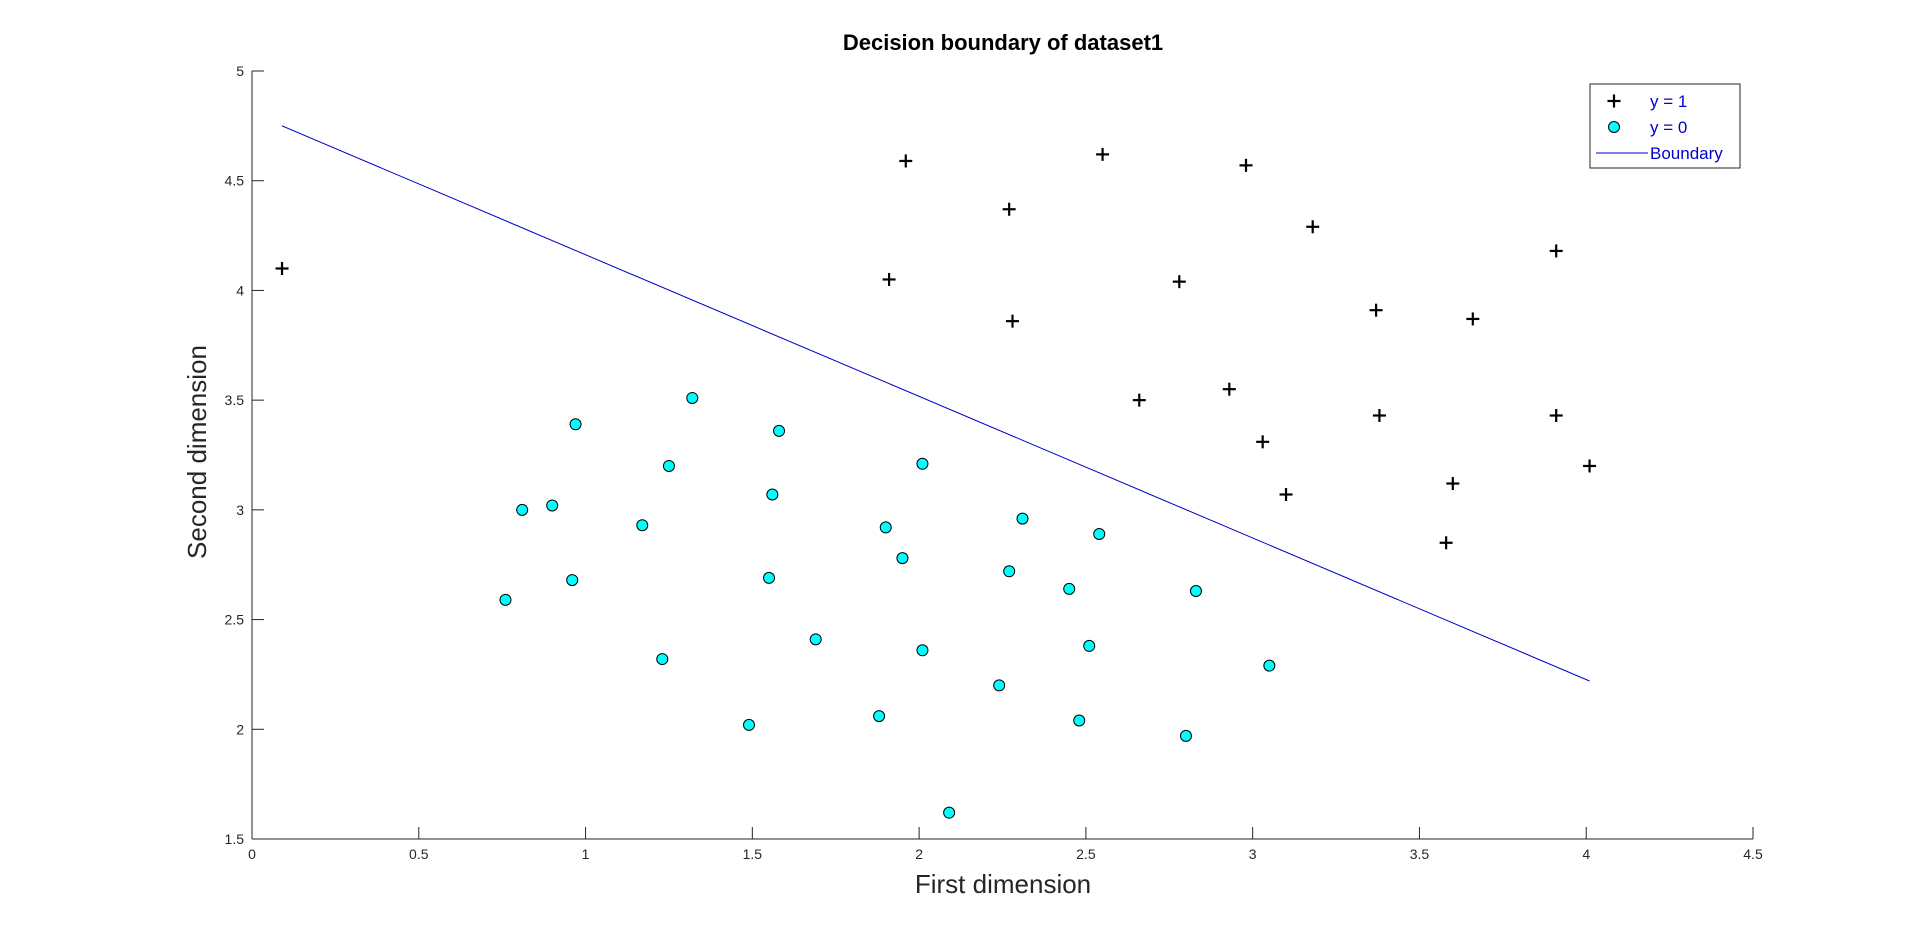 The width and height of the screenshot is (1920, 936). I want to click on legend-label: Boundary, so click(1686, 153).